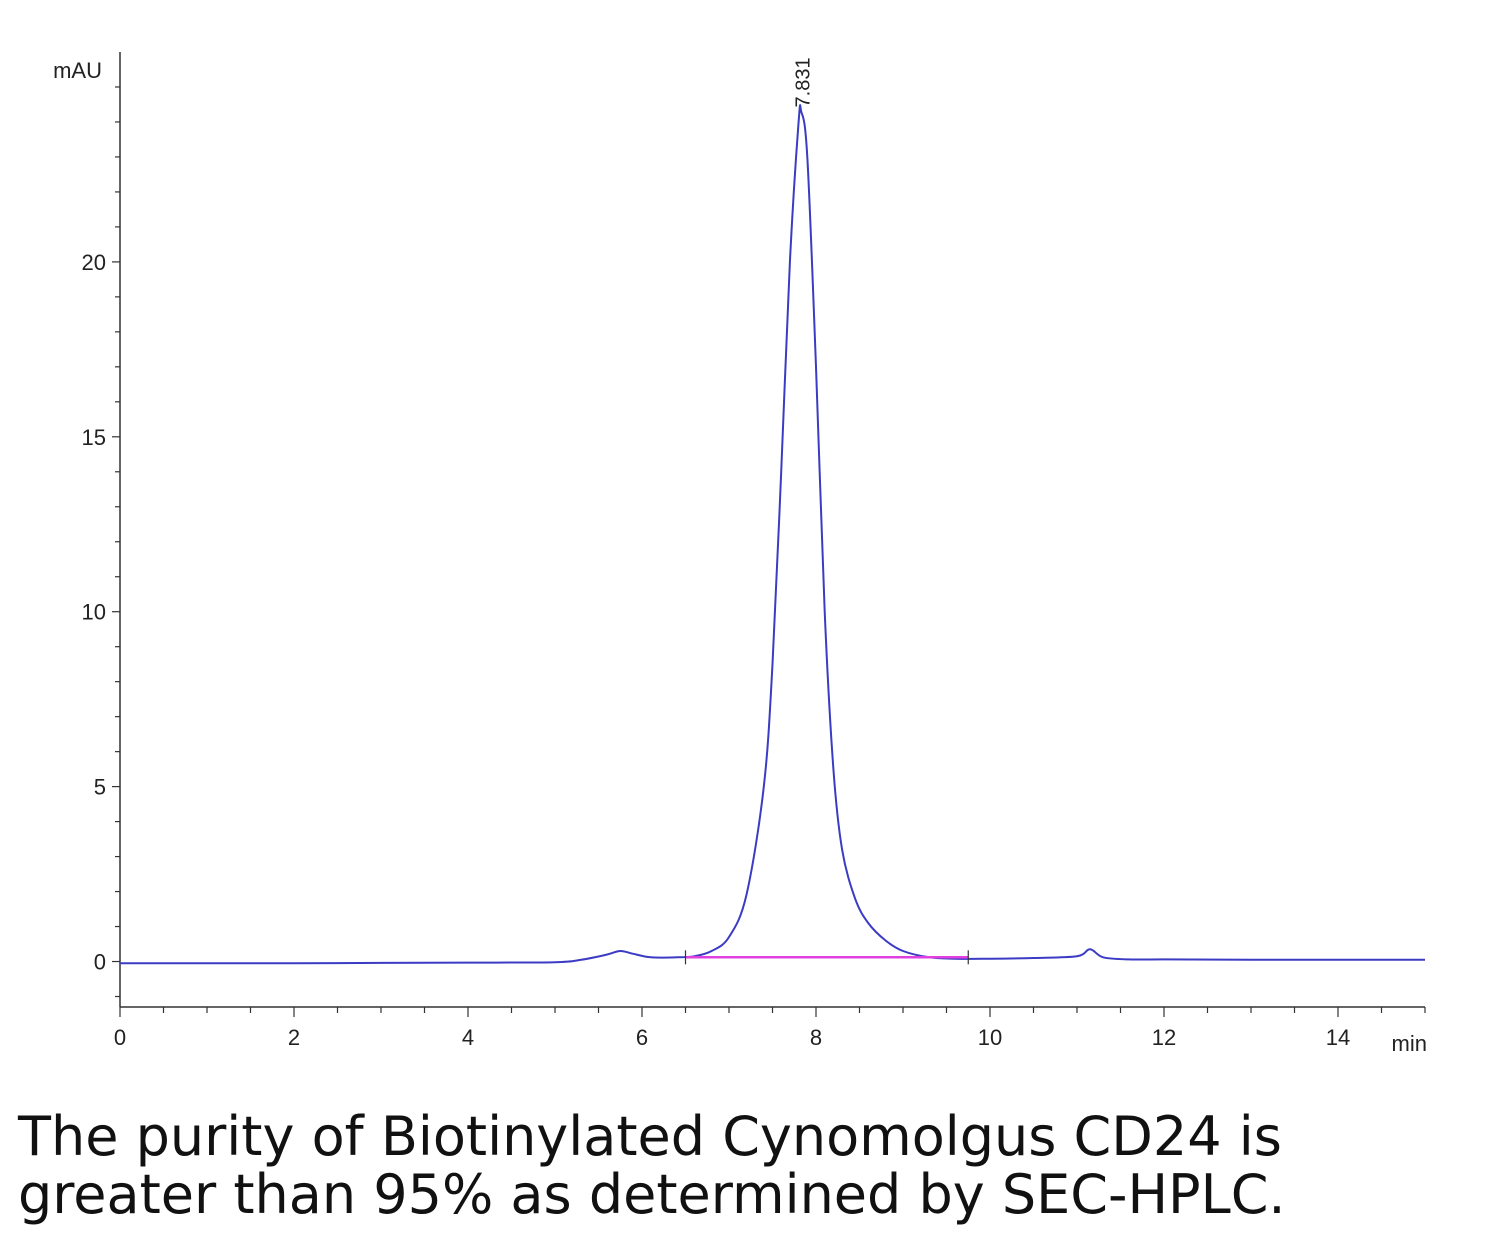 Image resolution: width=1500 pixels, height=1252 pixels. I want to click on x-tick-label: 4, so click(468, 1037).